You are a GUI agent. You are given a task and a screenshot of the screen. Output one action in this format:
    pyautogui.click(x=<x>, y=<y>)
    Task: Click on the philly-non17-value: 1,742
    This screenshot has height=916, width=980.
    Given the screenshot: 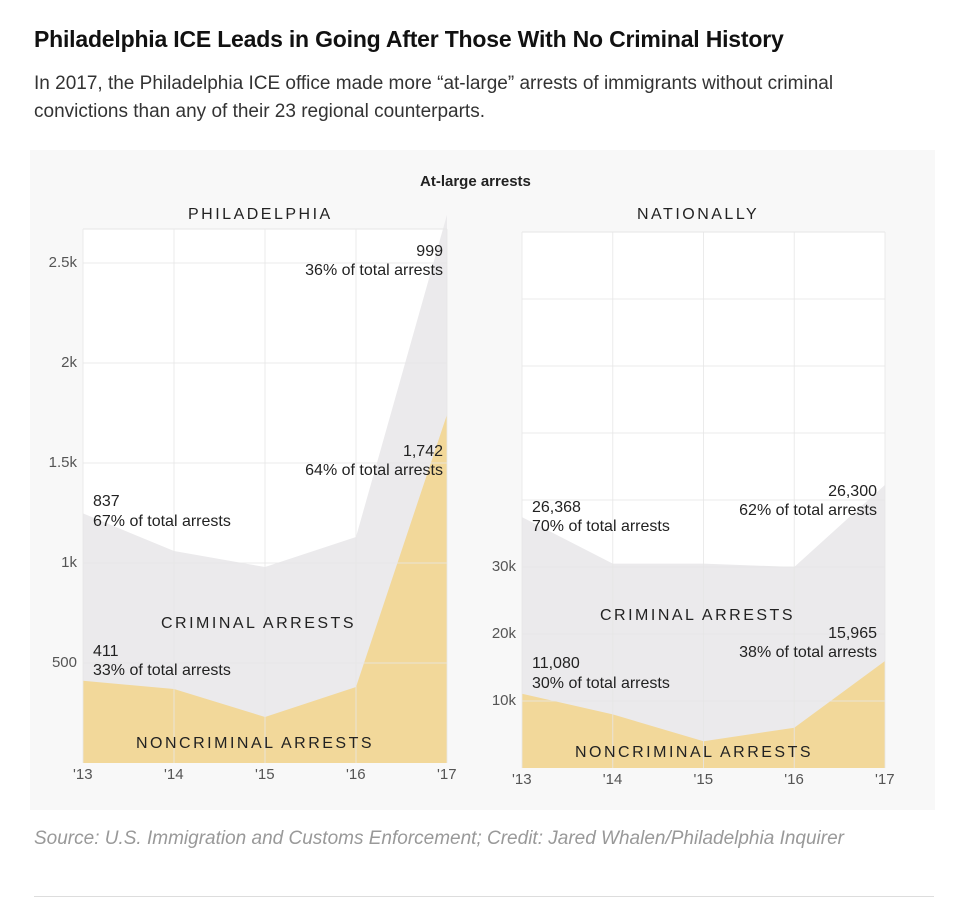 What is the action you would take?
    pyautogui.click(x=422, y=451)
    